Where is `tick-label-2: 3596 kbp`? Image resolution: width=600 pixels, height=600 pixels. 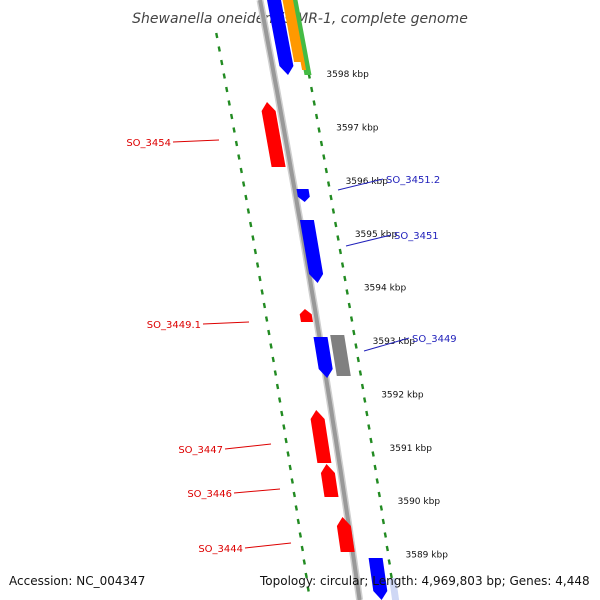 tick-label-2: 3596 kbp is located at coordinates (367, 182).